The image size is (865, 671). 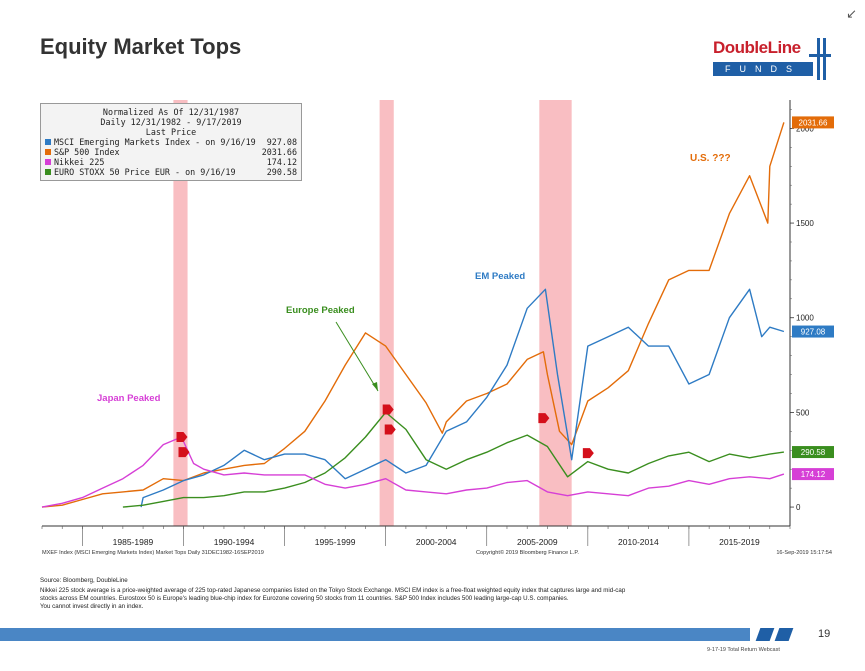 What do you see at coordinates (375, 386) in the screenshot?
I see `europe-arrow-head` at bounding box center [375, 386].